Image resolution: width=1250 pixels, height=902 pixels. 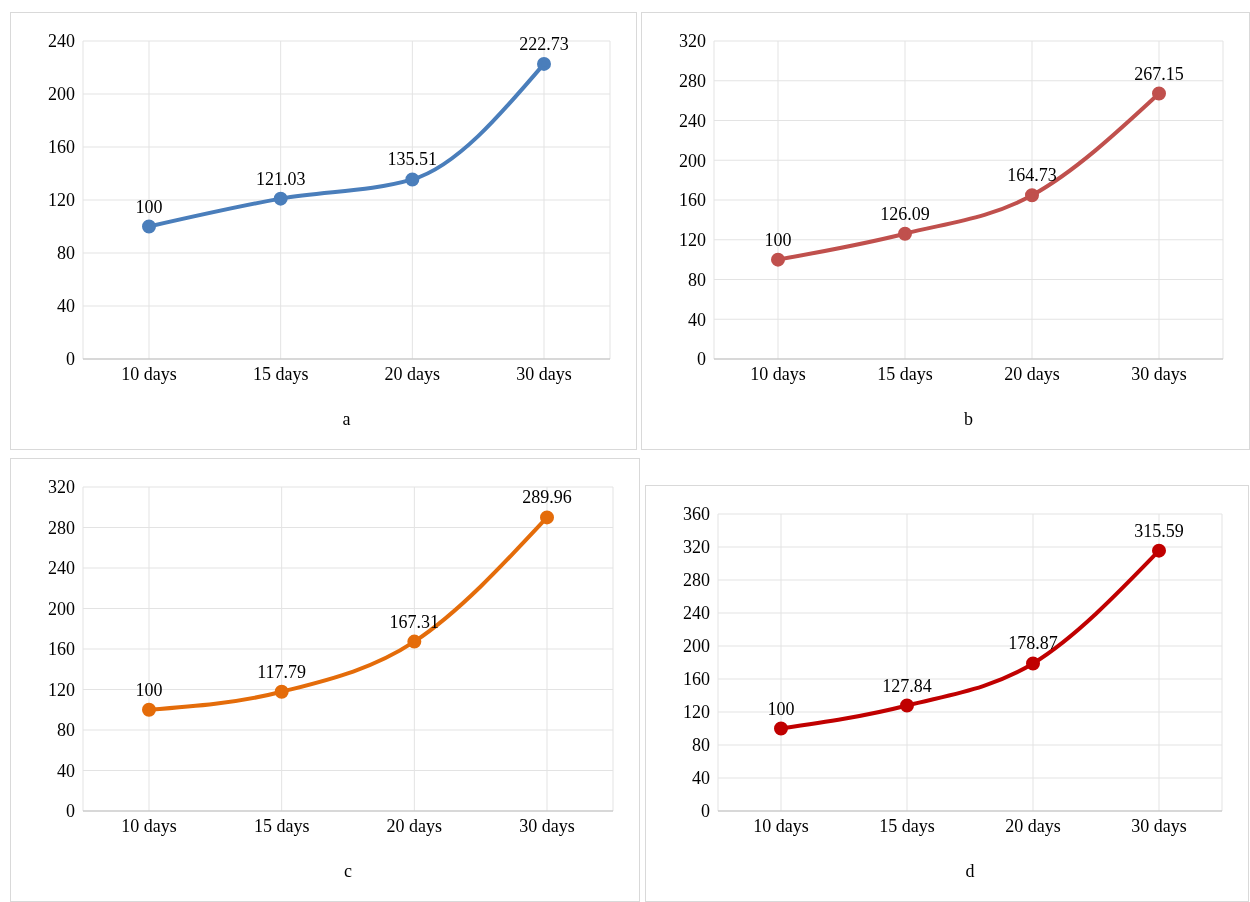 I want to click on data-label: 267.15, so click(x=1159, y=73).